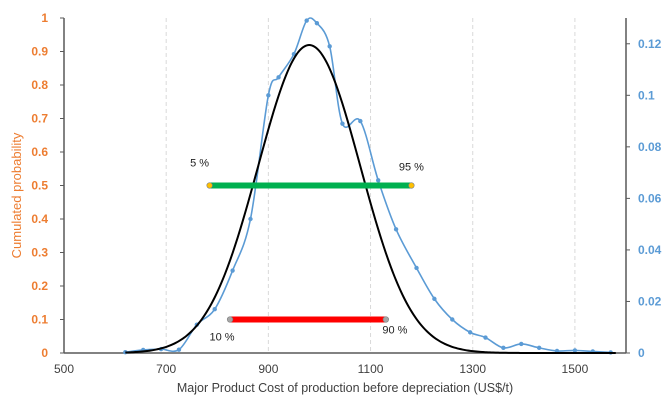 The image size is (665, 400). Describe the element at coordinates (394, 331) in the screenshot. I see `range-end-label: 90 %` at that location.